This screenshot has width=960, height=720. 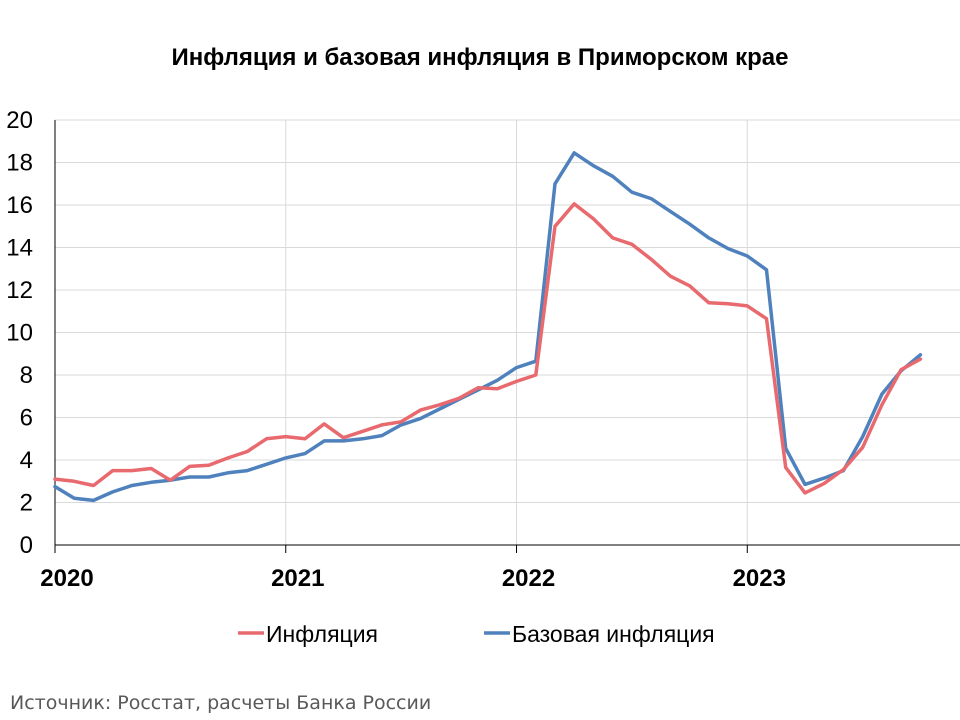 I want to click on legend-item-core-inflation: Базовая инфляция, so click(x=599, y=634).